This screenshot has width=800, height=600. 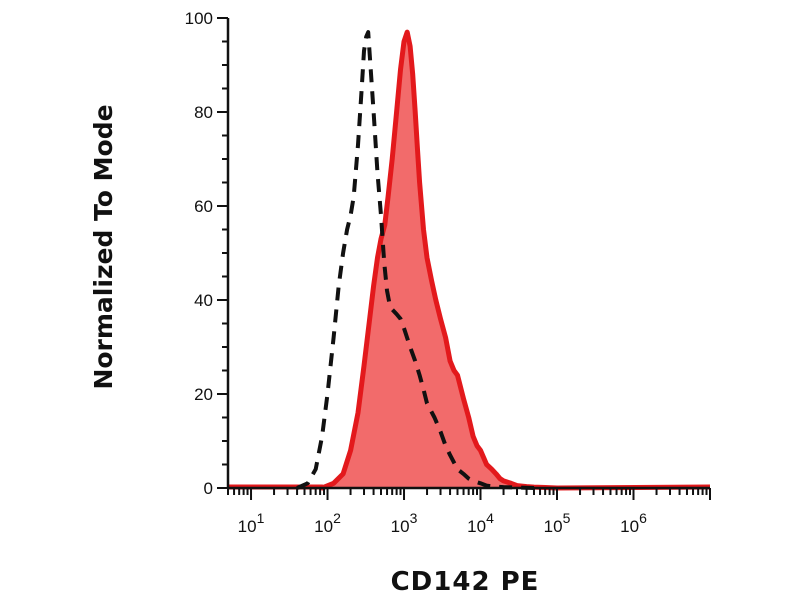 I want to click on y-axis-title: Normalized To Mode, so click(x=103, y=246).